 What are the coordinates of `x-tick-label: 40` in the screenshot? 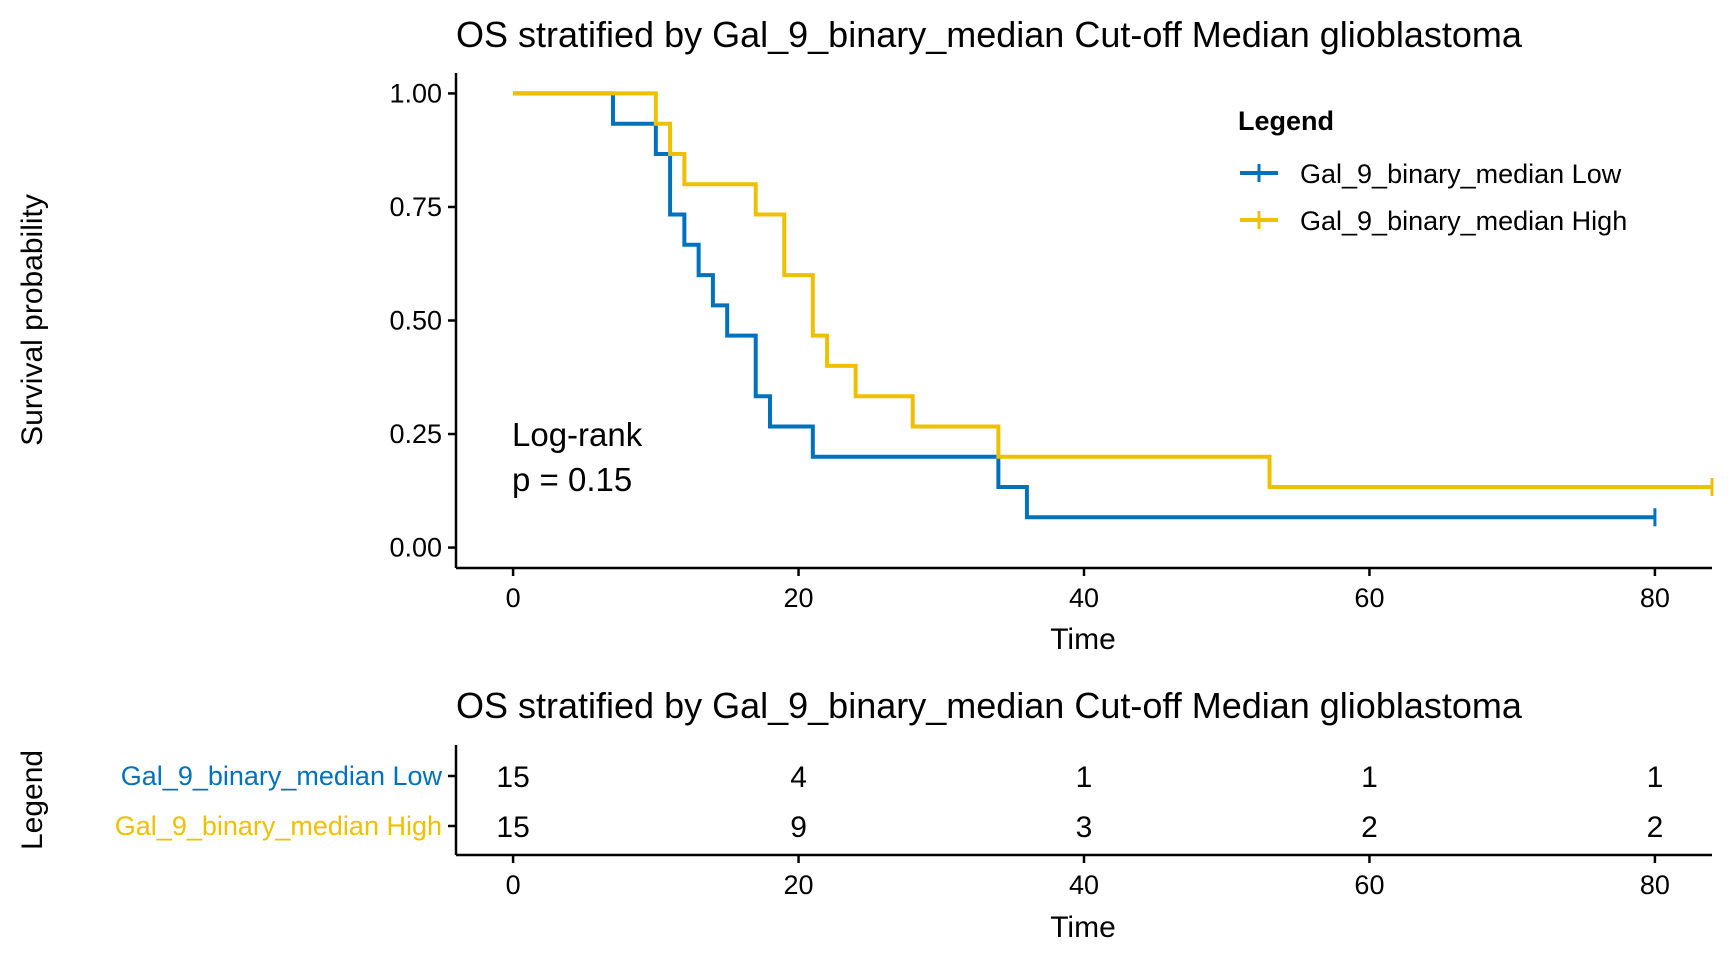 It's located at (1084, 598).